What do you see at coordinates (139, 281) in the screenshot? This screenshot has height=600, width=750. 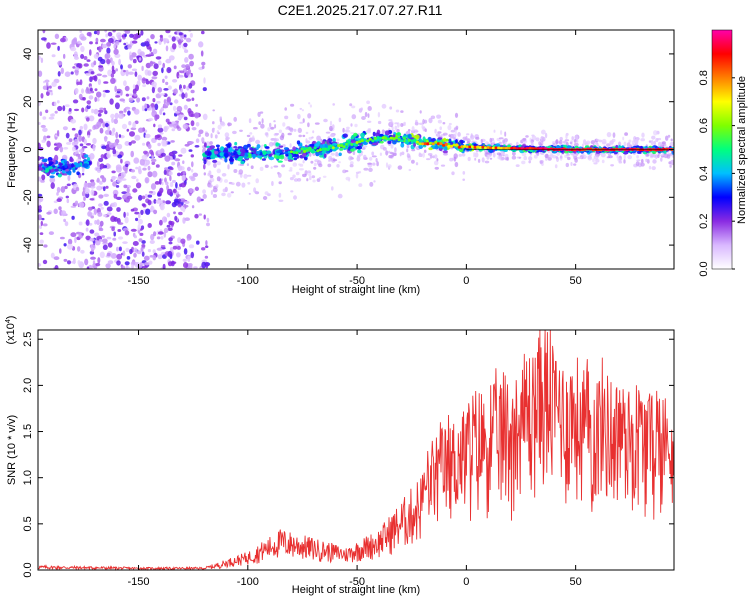 I see `x-tick-label: -150` at bounding box center [139, 281].